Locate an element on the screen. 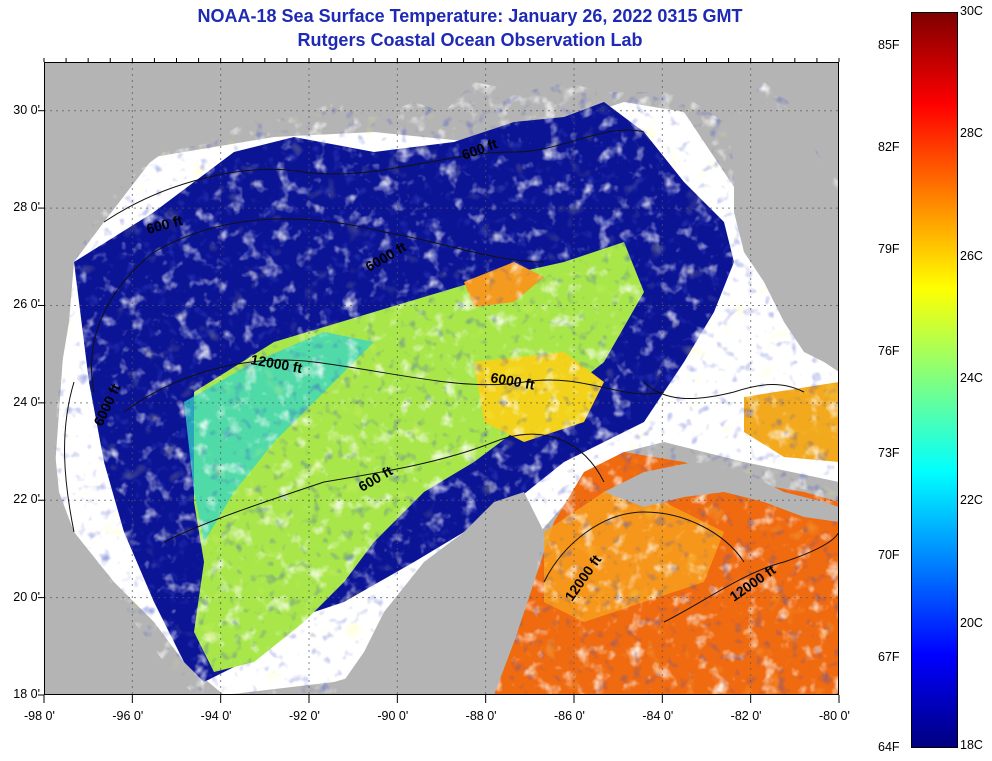  colorbar-c-label: 28C is located at coordinates (971, 133).